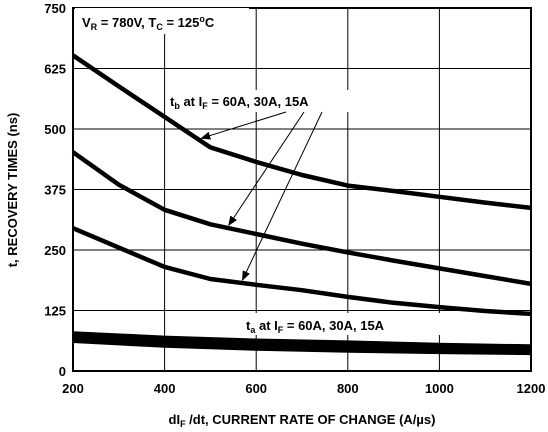 Image resolution: width=548 pixels, height=432 pixels. Describe the element at coordinates (256, 388) in the screenshot. I see `x-tick-label-2: 600` at that location.